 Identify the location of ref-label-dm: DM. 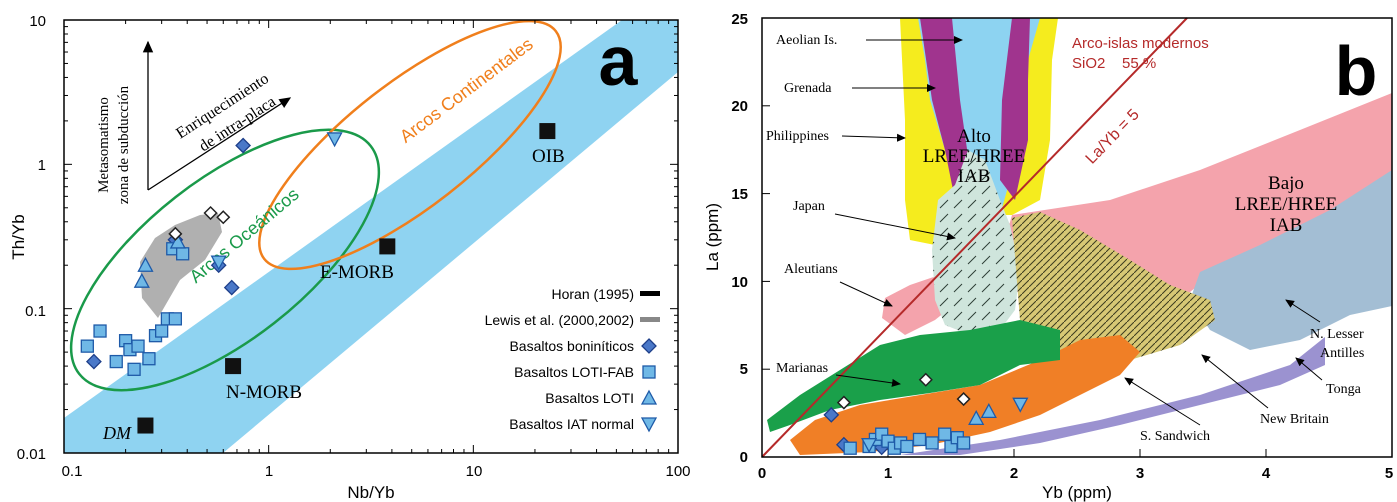
(117, 433).